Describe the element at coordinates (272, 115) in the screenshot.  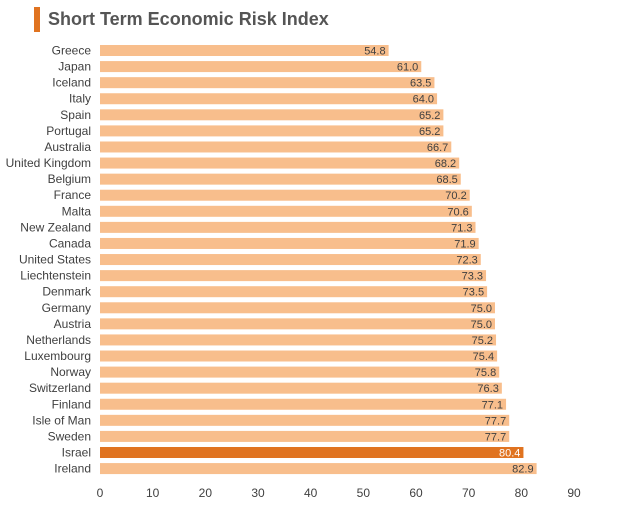
I see `bar-spain` at that location.